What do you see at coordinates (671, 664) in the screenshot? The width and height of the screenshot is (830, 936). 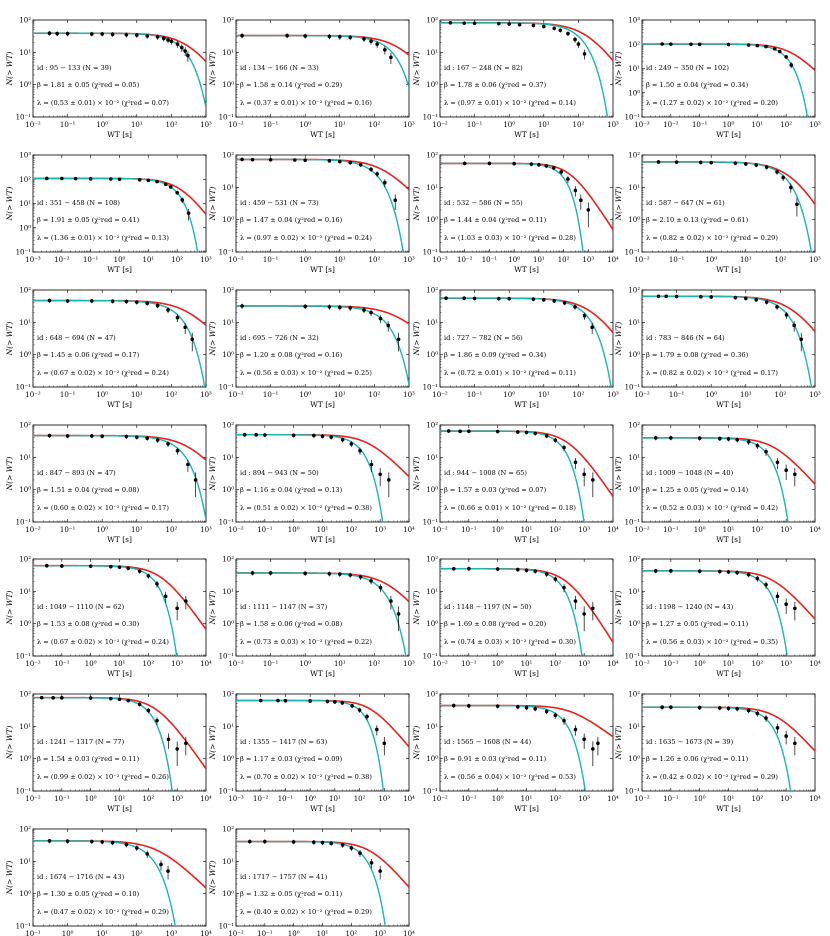 I see `x-tick-label: 10⁻¹` at bounding box center [671, 664].